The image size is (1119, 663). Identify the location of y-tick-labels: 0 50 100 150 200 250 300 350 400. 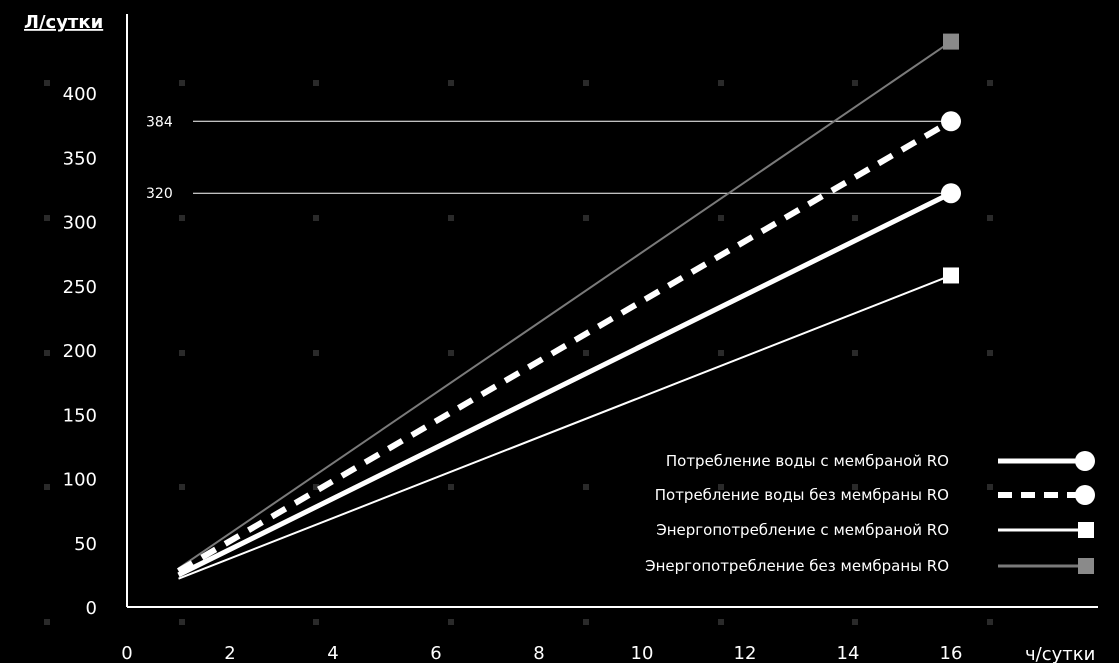
(80, 351).